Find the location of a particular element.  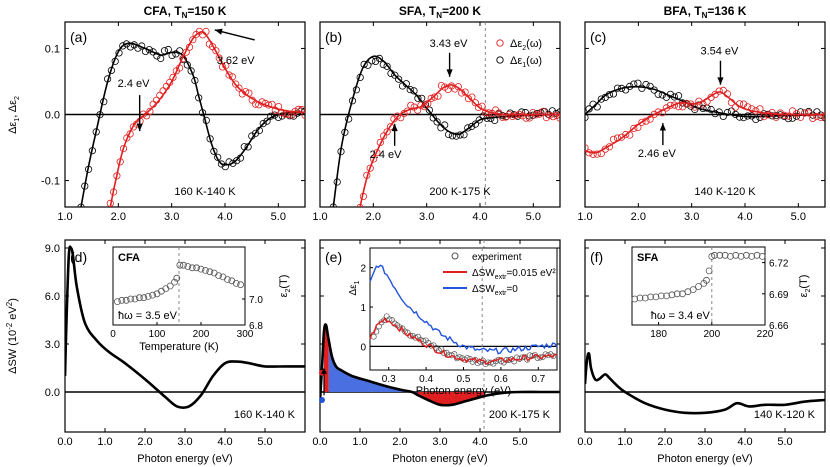

panel-label-a: (a) is located at coordinates (78, 37).